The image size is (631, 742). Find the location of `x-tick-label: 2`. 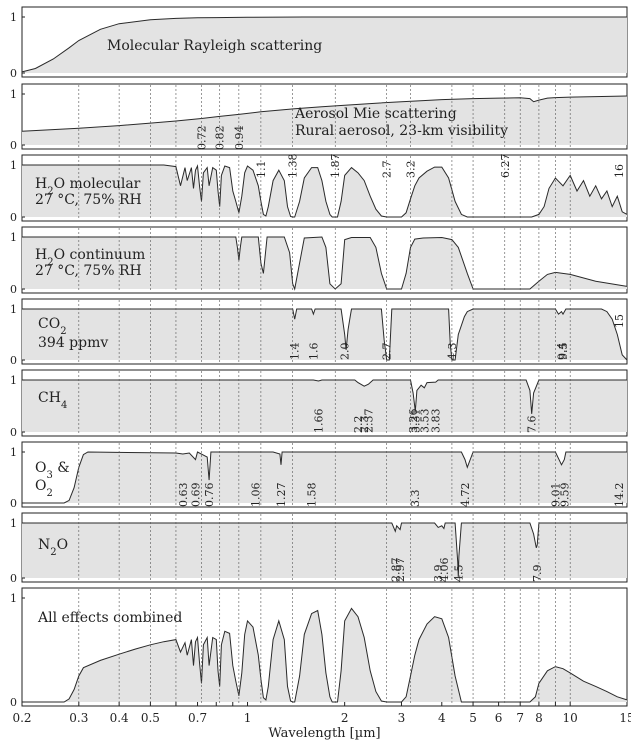

x-tick-label: 2 is located at coordinates (345, 718).